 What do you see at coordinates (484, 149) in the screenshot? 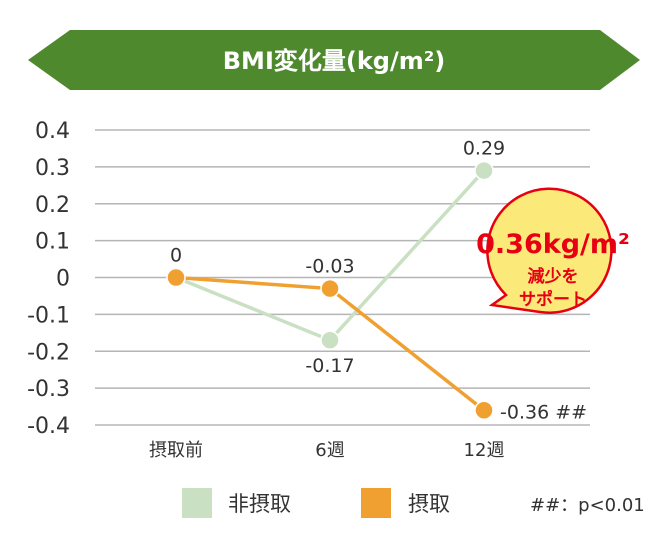
I see `data-label: 0.29` at bounding box center [484, 149].